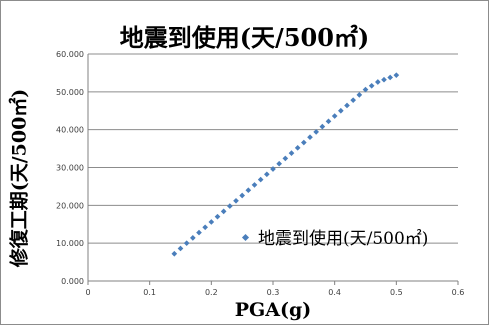 This screenshot has width=489, height=325. Describe the element at coordinates (87, 292) in the screenshot. I see `x-tick-label: 0` at that location.